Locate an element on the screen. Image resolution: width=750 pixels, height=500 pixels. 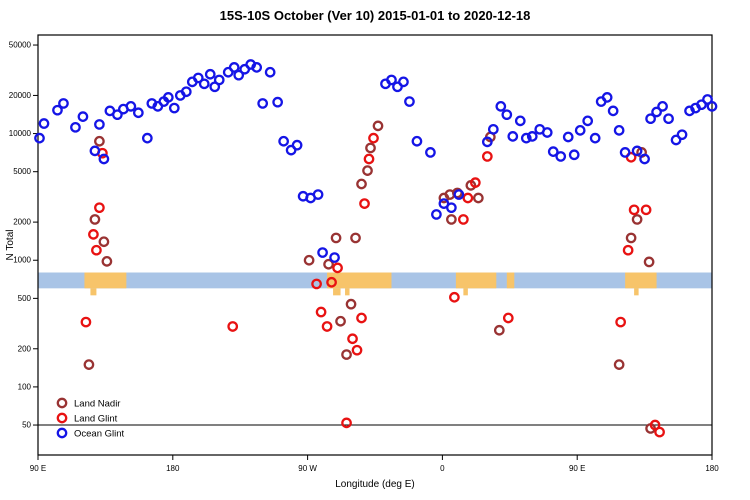
y-tick-label: 2000 is located at coordinates (22, 222).